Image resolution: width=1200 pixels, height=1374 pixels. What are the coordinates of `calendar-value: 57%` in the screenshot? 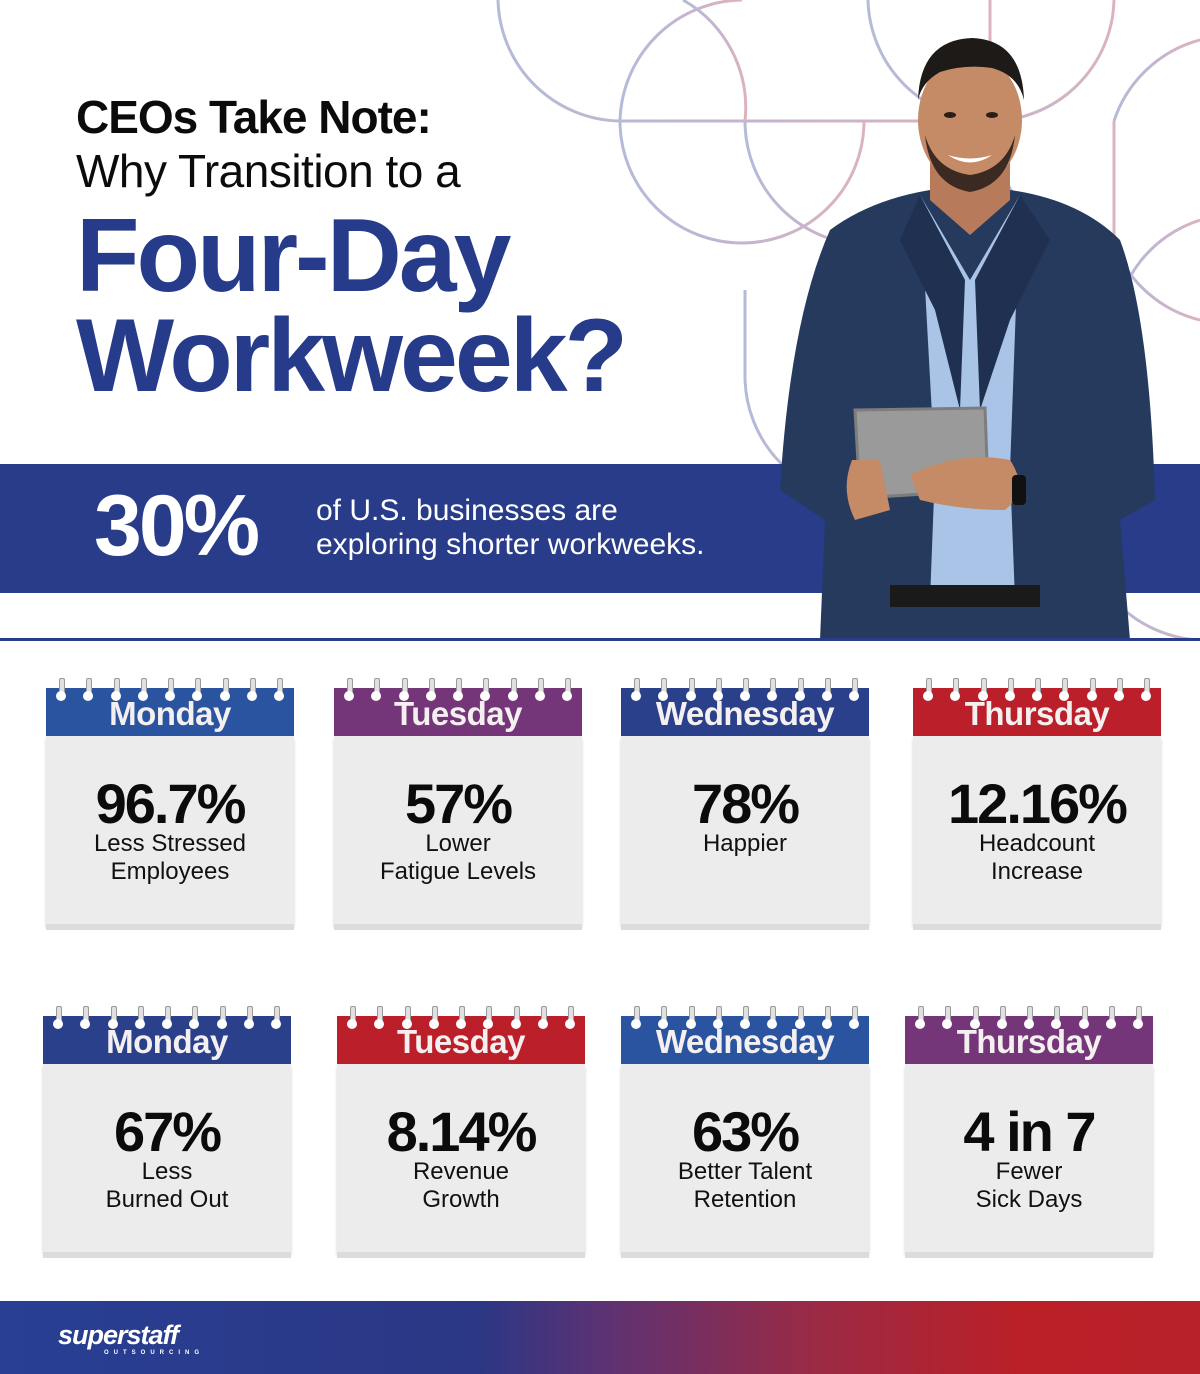 It's located at (458, 803).